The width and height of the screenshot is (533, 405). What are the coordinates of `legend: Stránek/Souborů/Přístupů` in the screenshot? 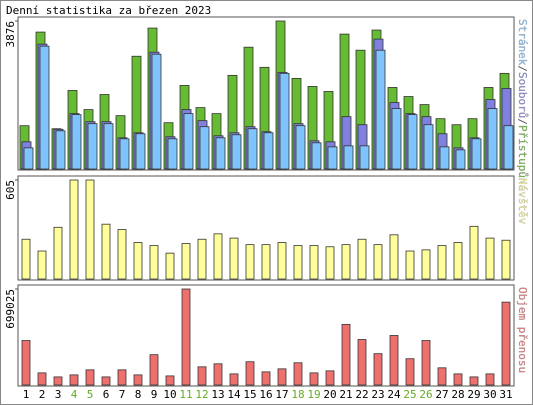 It's located at (522, 98).